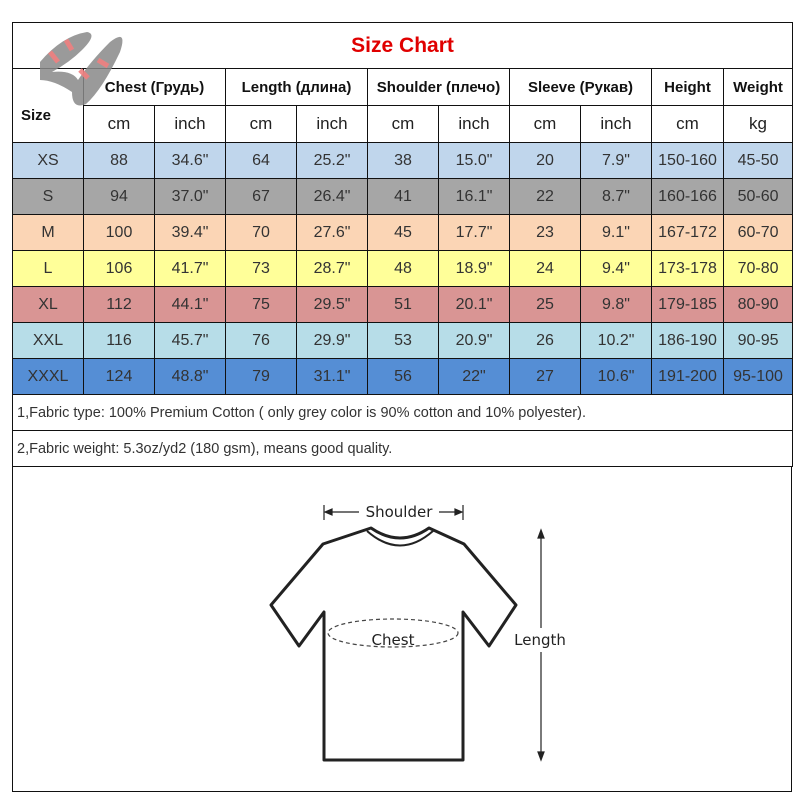 The height and width of the screenshot is (800, 800). Describe the element at coordinates (545, 376) in the screenshot. I see `value-cell: 27` at that location.